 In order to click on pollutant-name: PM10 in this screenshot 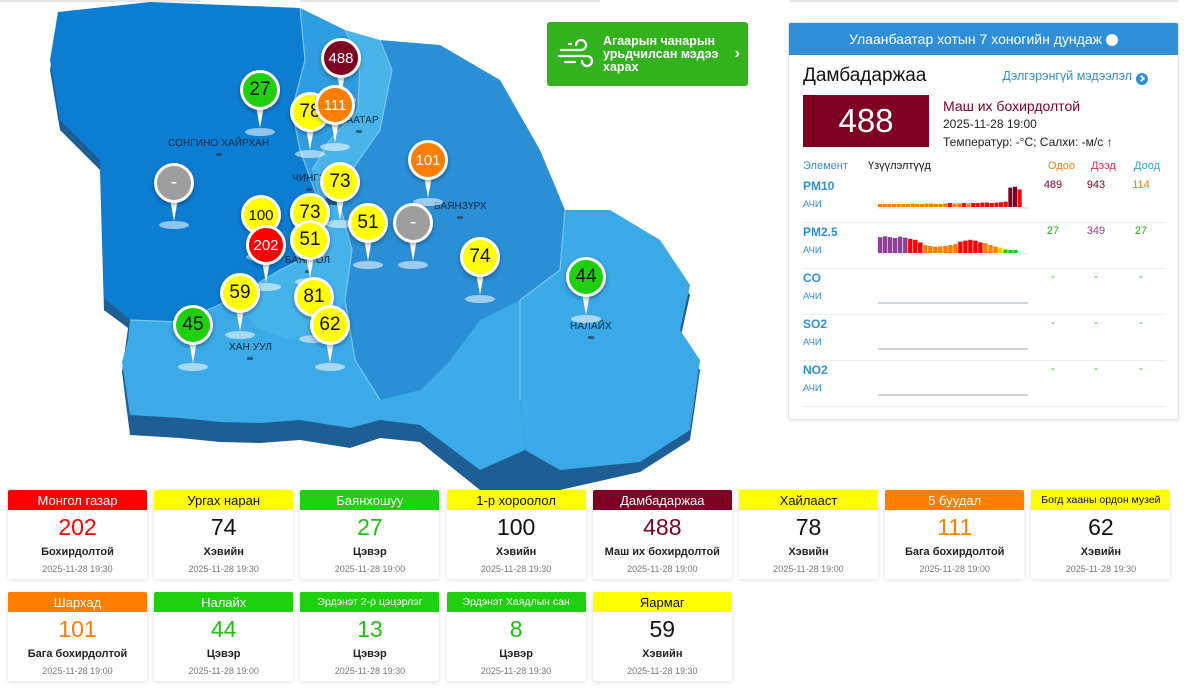, I will do `click(819, 186)`.